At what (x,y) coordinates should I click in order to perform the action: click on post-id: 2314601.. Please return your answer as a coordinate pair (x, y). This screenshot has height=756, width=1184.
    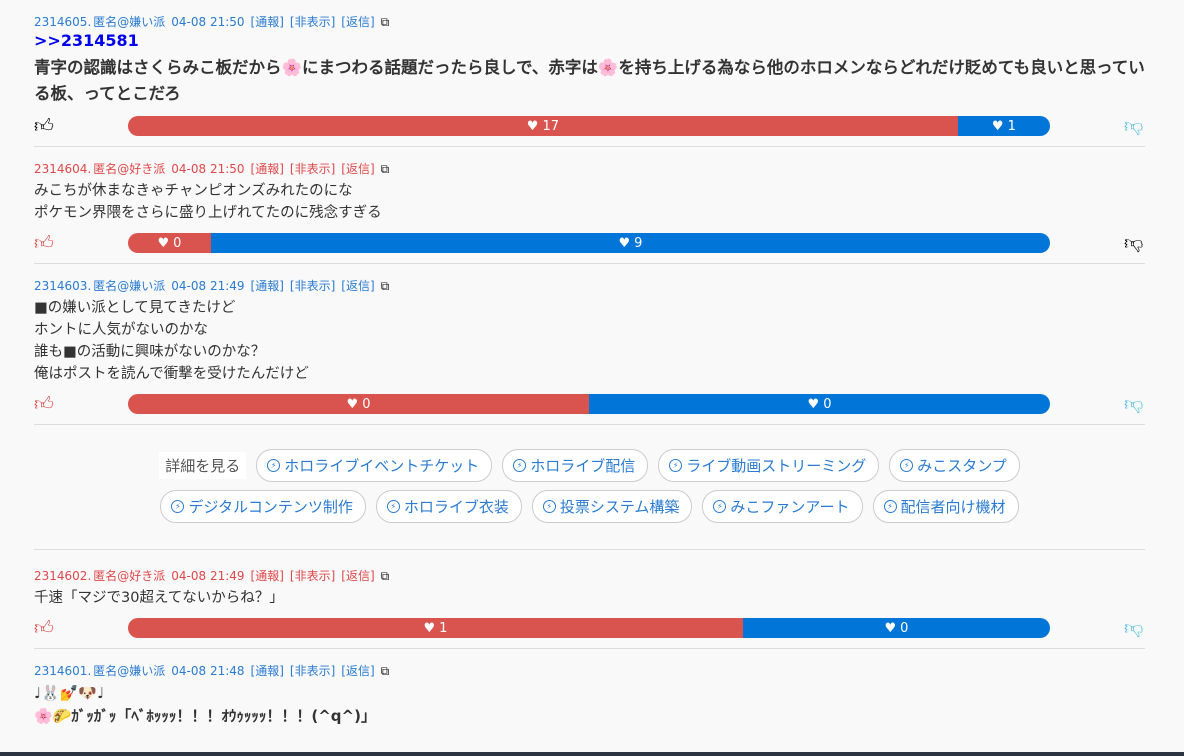
    Looking at the image, I should click on (63, 671).